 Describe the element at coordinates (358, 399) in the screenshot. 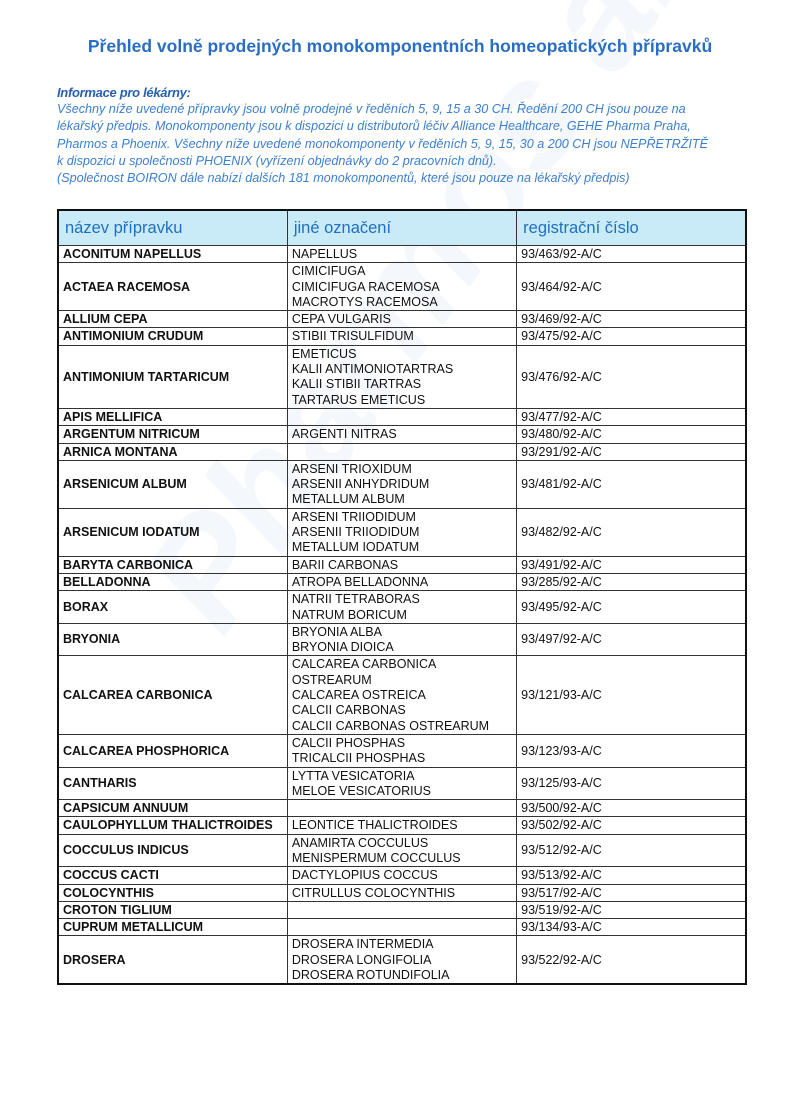

I see `other-name: TARTARUS EMETICUS` at that location.